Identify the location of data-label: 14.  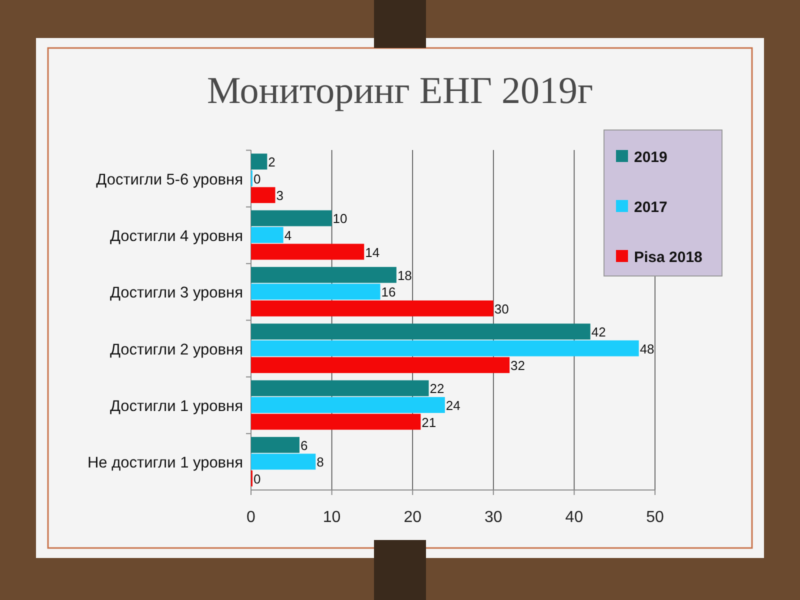
(372, 252).